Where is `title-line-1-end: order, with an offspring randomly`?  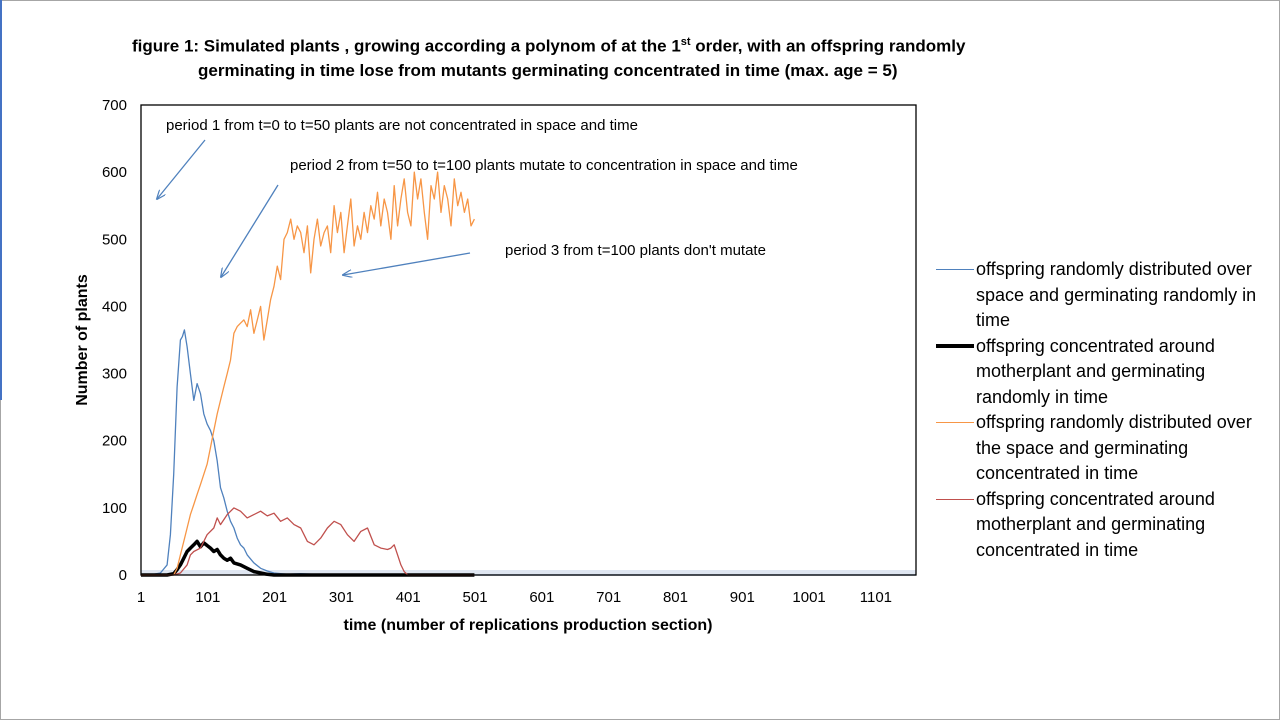 title-line-1-end: order, with an offspring randomly is located at coordinates (828, 46).